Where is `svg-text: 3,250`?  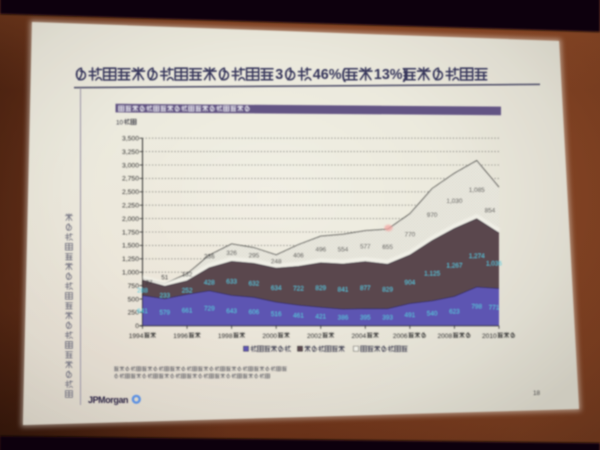
svg-text: 3,250 is located at coordinates (130, 152).